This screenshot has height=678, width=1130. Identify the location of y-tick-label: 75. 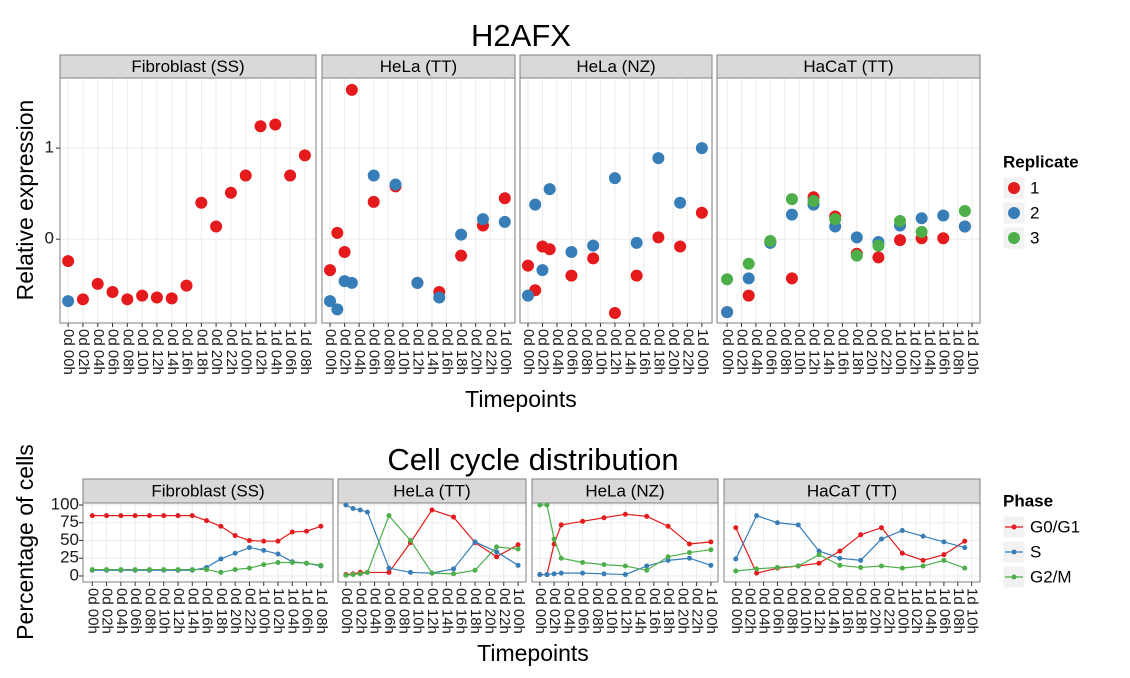
(69, 521).